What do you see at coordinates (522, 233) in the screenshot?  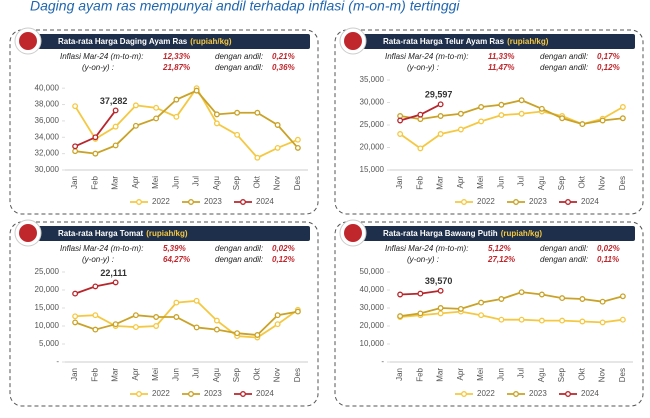 I see `panel-unit: (rupiah/kg)` at bounding box center [522, 233].